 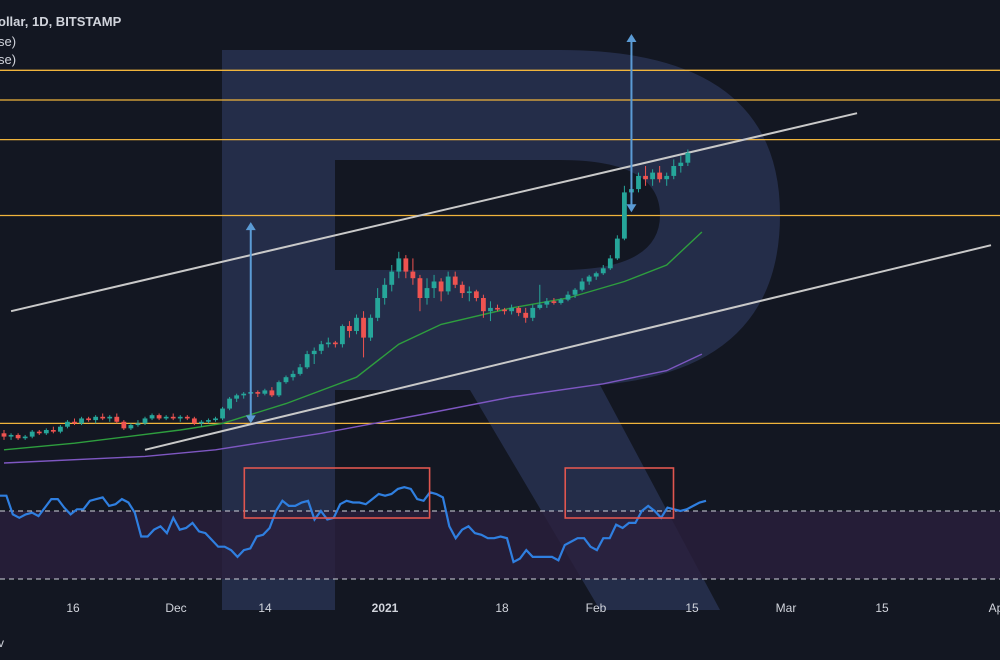 What do you see at coordinates (175, 608) in the screenshot?
I see `x-tick-label: Dec` at bounding box center [175, 608].